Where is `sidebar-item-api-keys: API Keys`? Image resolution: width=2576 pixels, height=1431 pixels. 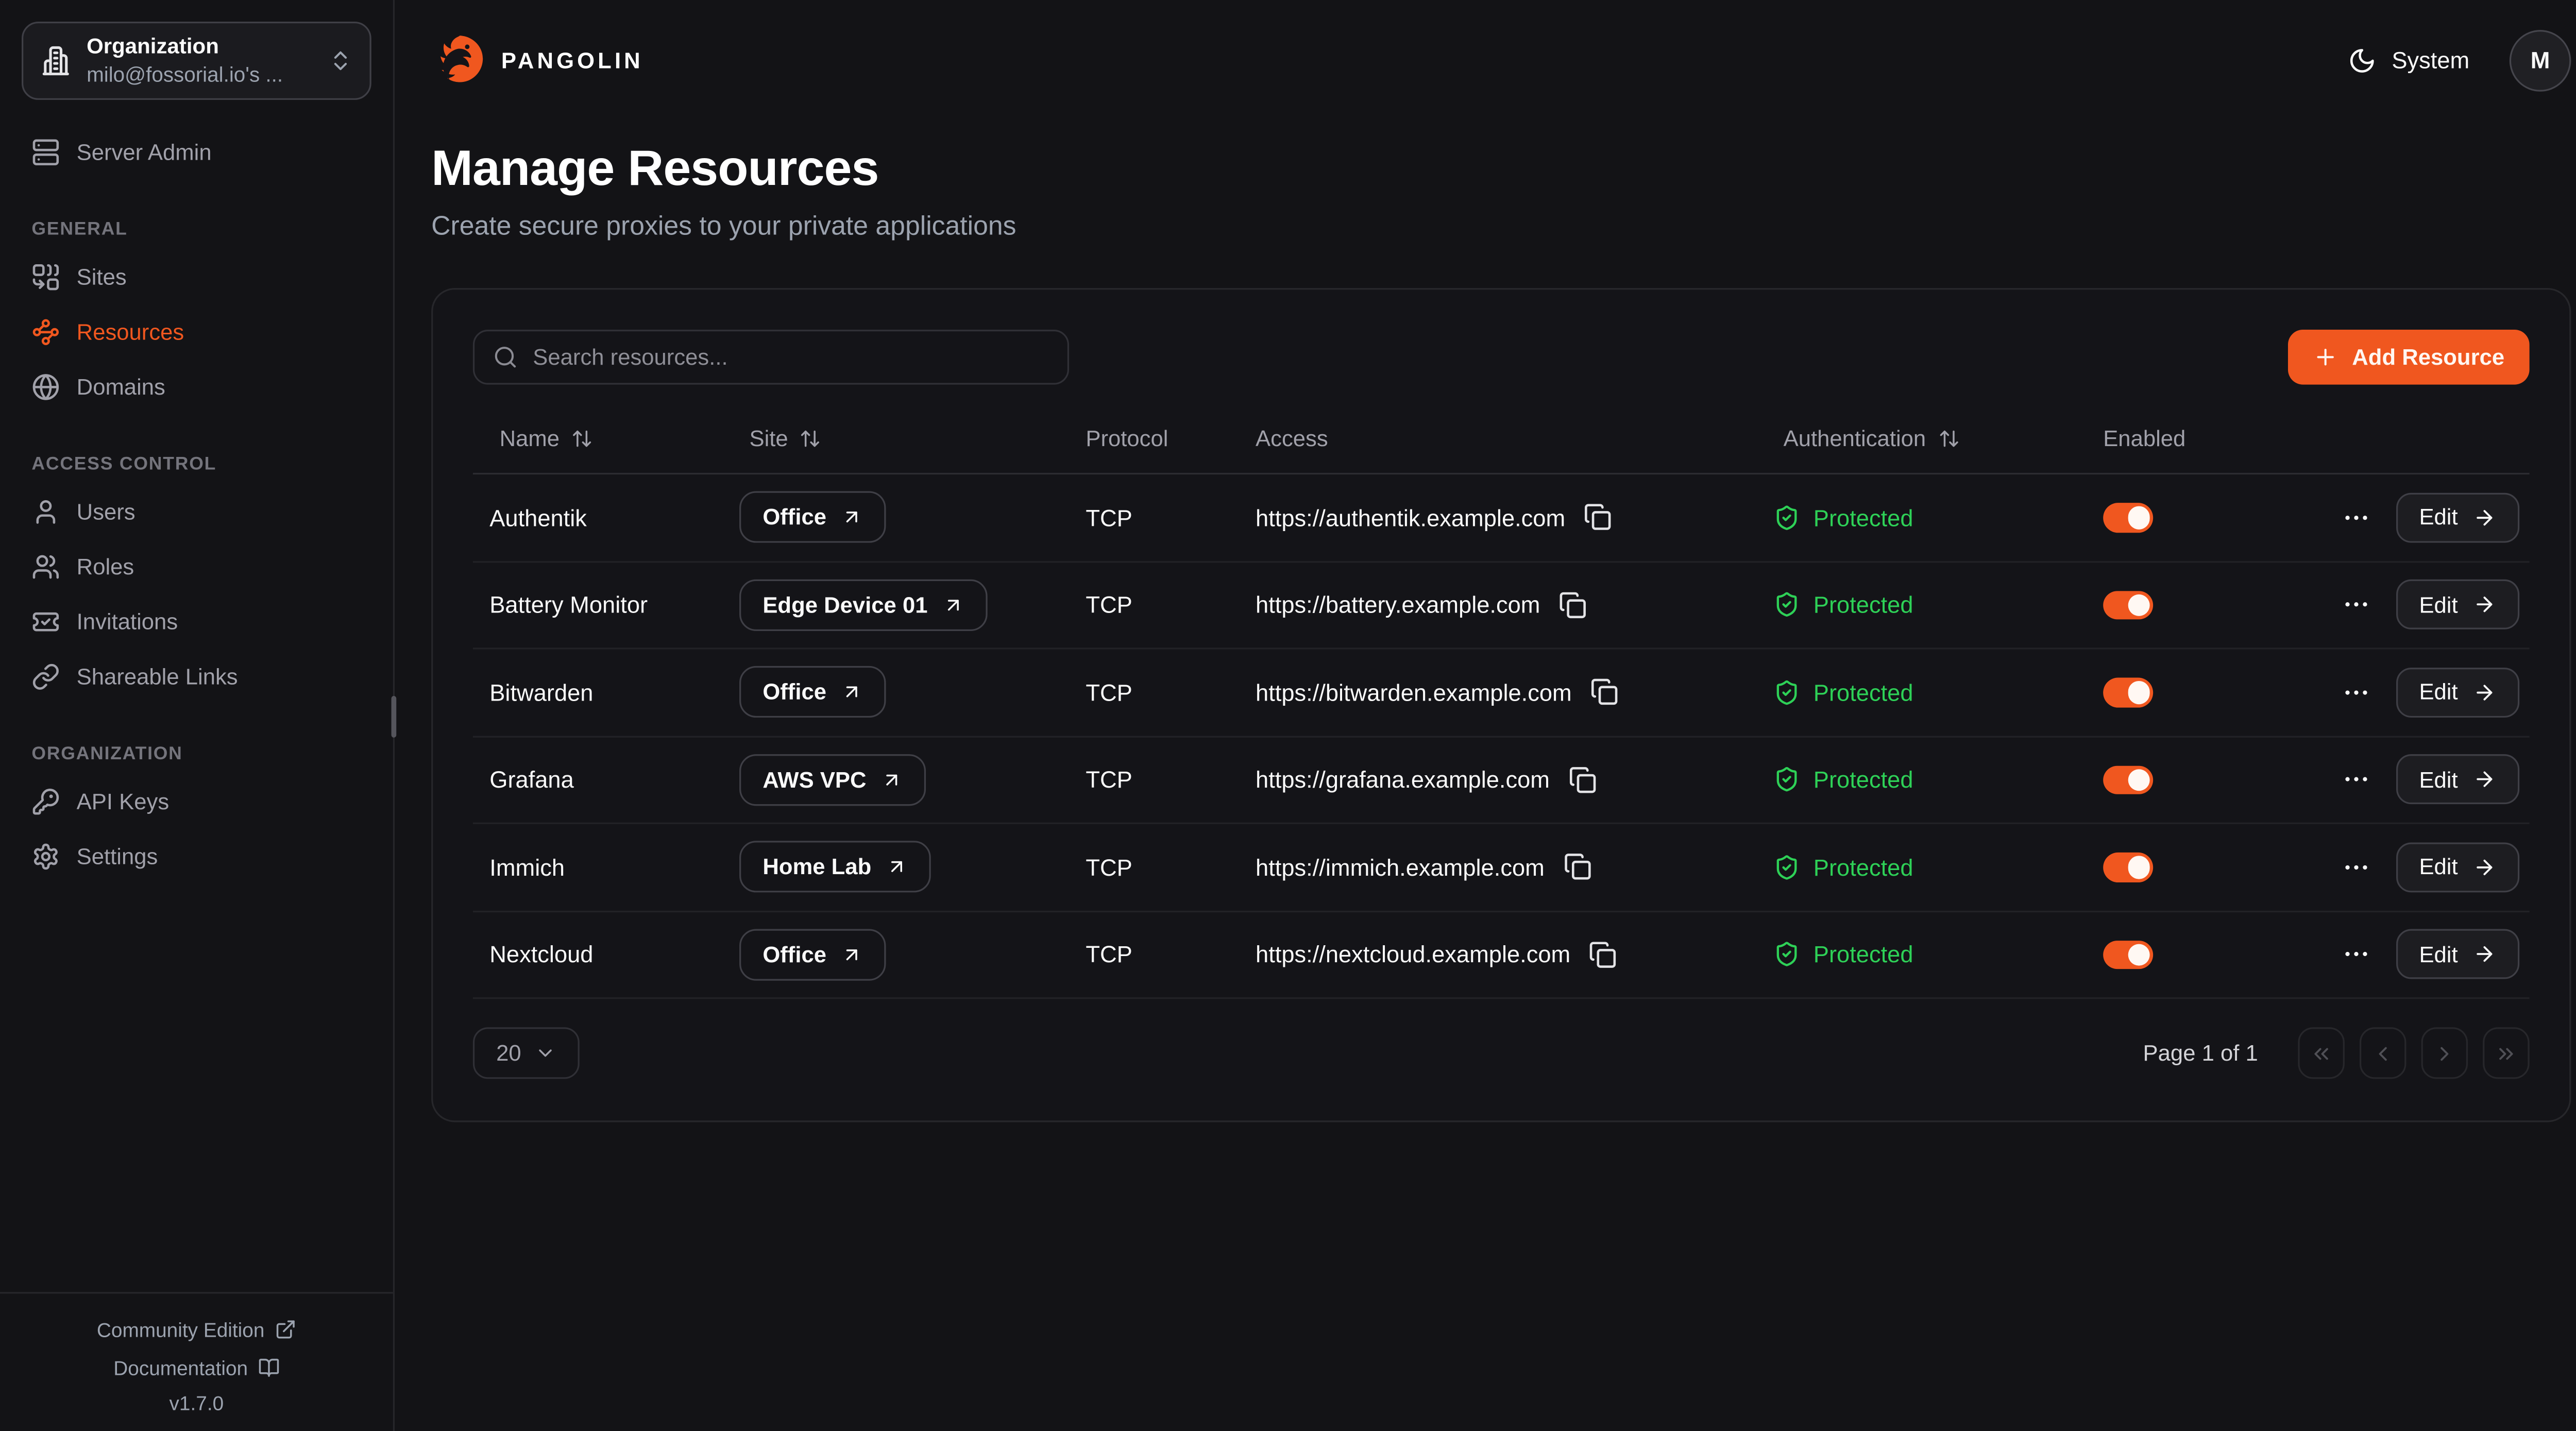
sidebar-item-api-keys: API Keys is located at coordinates (196, 801).